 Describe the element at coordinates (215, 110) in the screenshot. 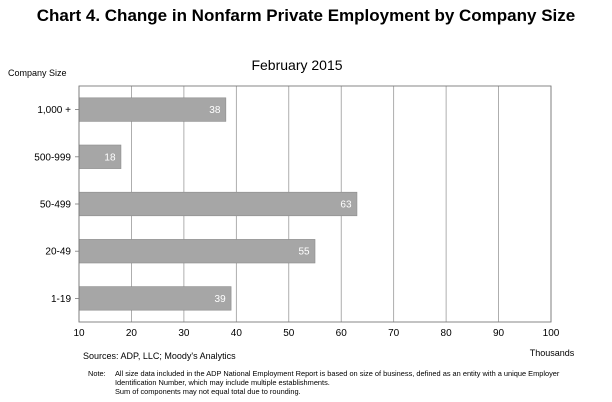

I see `data-label: 38` at that location.